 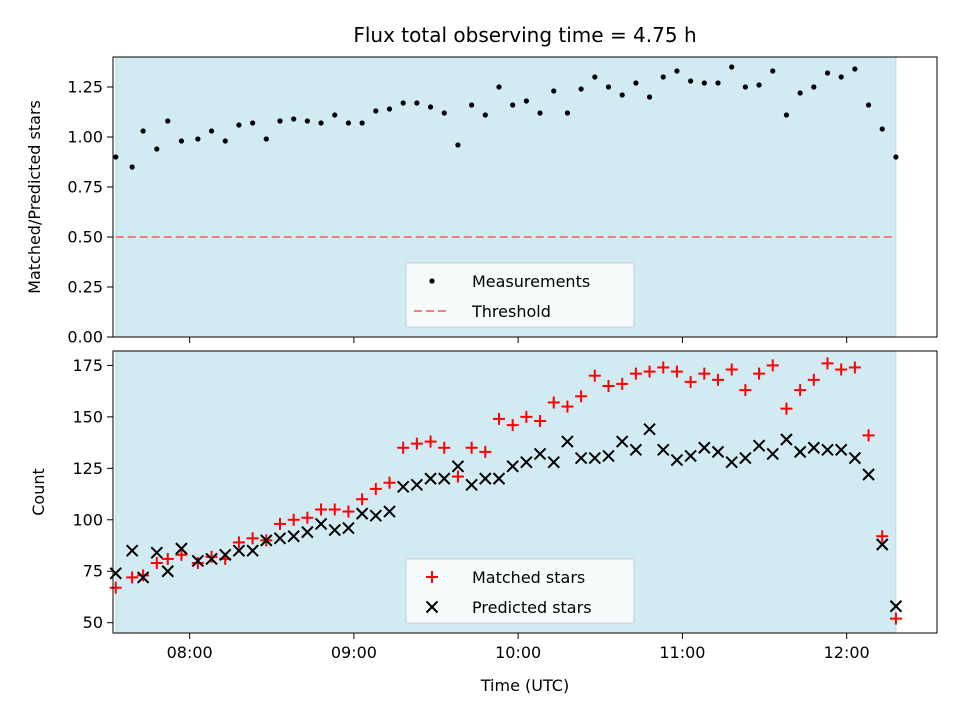 What do you see at coordinates (432, 281) in the screenshot?
I see `legend-dot-marker` at bounding box center [432, 281].